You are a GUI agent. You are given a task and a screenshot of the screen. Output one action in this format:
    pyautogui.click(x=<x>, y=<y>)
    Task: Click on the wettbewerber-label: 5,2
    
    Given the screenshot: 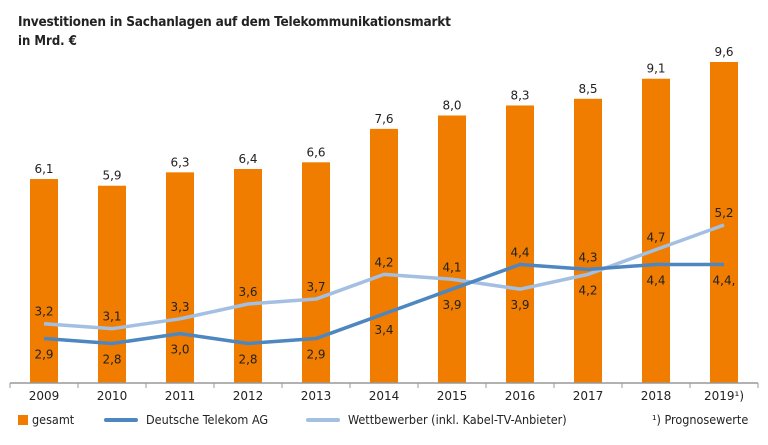 What is the action you would take?
    pyautogui.click(x=723, y=213)
    